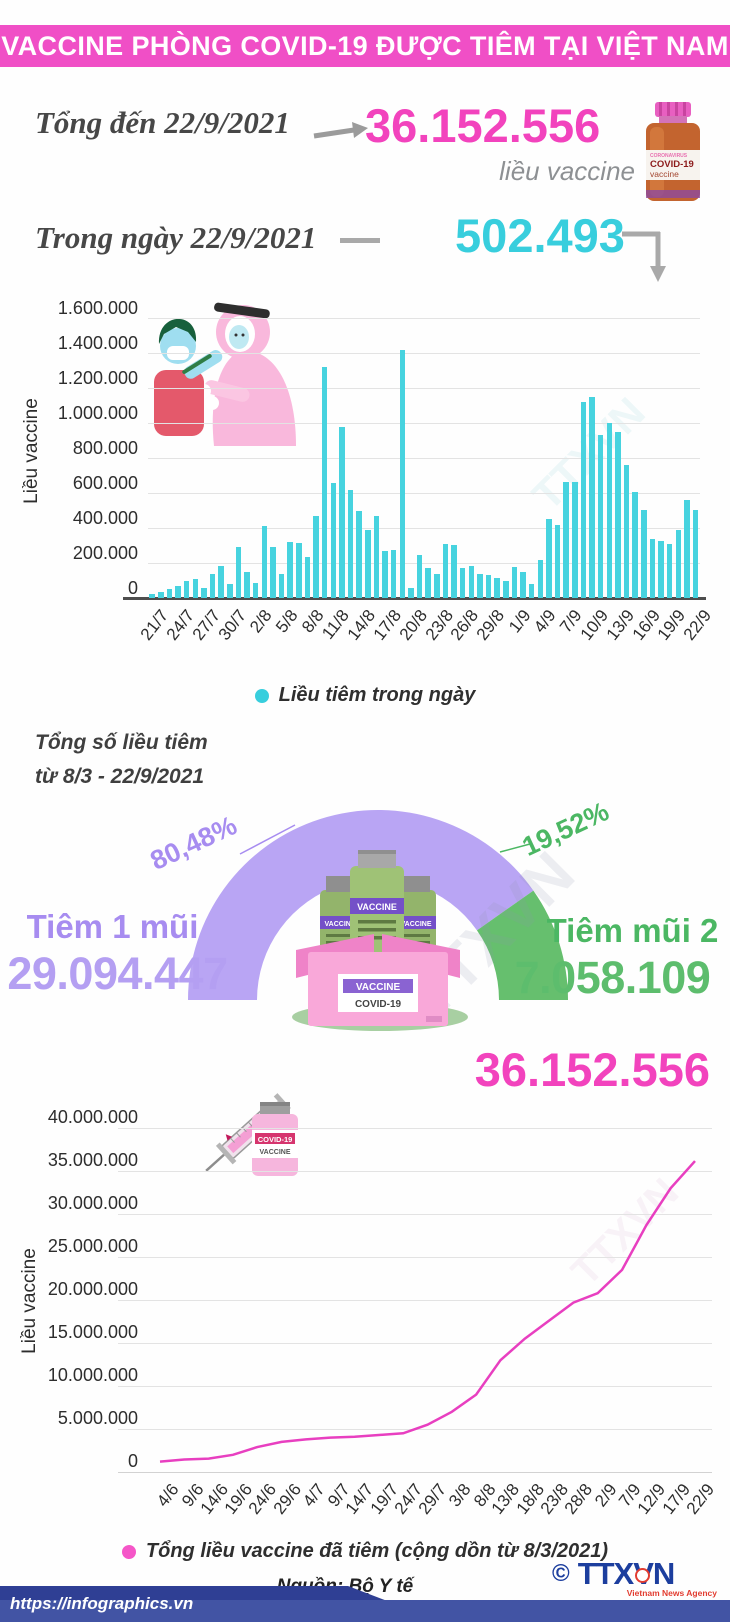 This screenshot has height=1622, width=730. I want to click on daily-value: 502.493, so click(540, 235).